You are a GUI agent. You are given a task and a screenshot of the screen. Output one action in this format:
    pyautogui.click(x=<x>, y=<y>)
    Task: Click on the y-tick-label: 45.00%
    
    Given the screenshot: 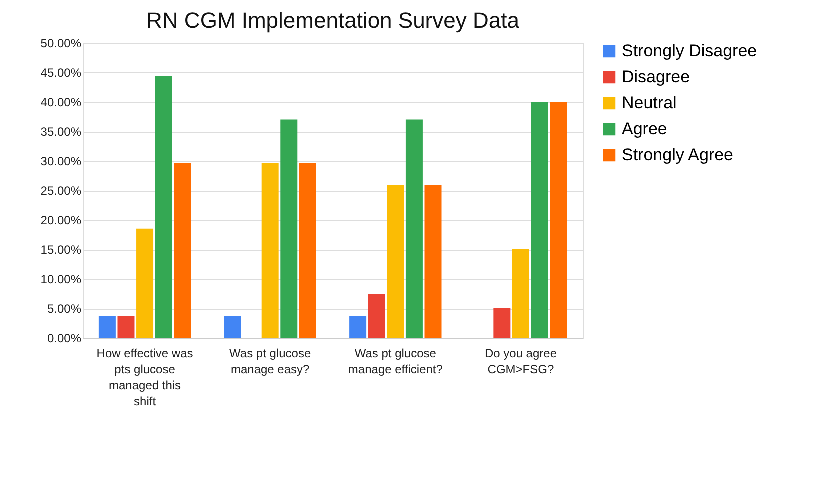 What is the action you would take?
    pyautogui.click(x=61, y=73)
    